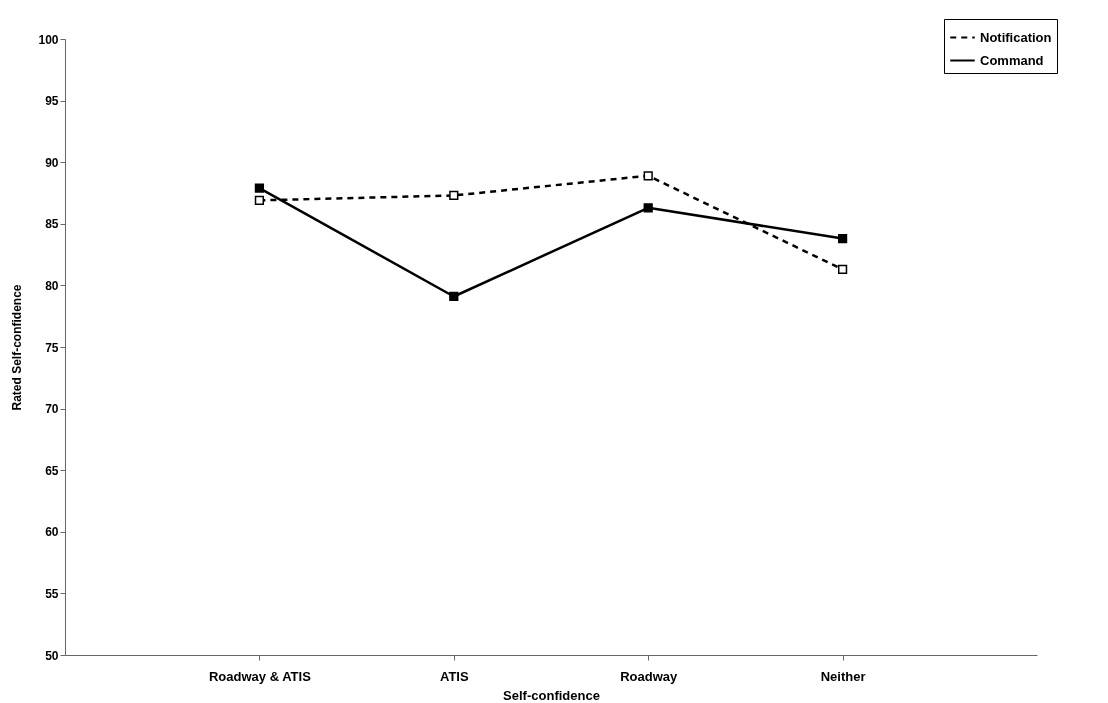 This screenshot has height=703, width=1108. Describe the element at coordinates (52, 347) in the screenshot. I see `y-tick-label: 75` at that location.